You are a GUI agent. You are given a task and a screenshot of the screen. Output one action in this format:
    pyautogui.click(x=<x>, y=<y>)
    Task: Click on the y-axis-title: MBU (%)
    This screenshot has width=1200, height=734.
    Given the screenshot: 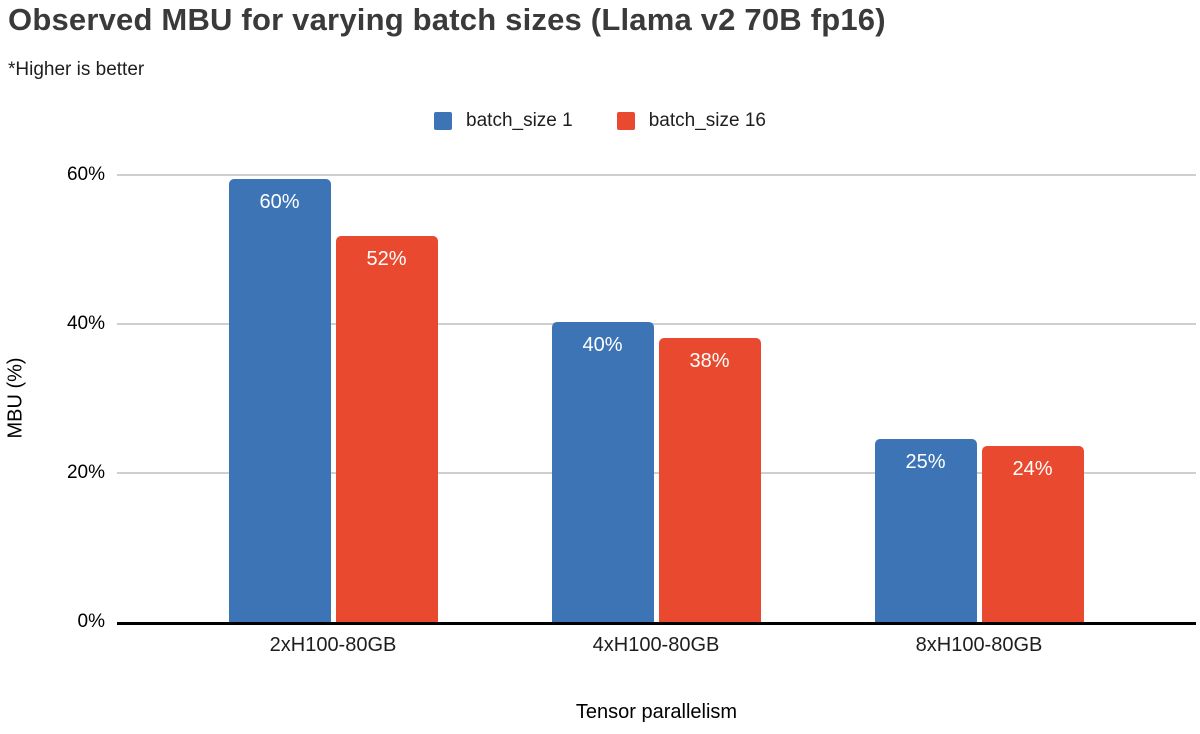 What is the action you would take?
    pyautogui.click(x=15, y=398)
    